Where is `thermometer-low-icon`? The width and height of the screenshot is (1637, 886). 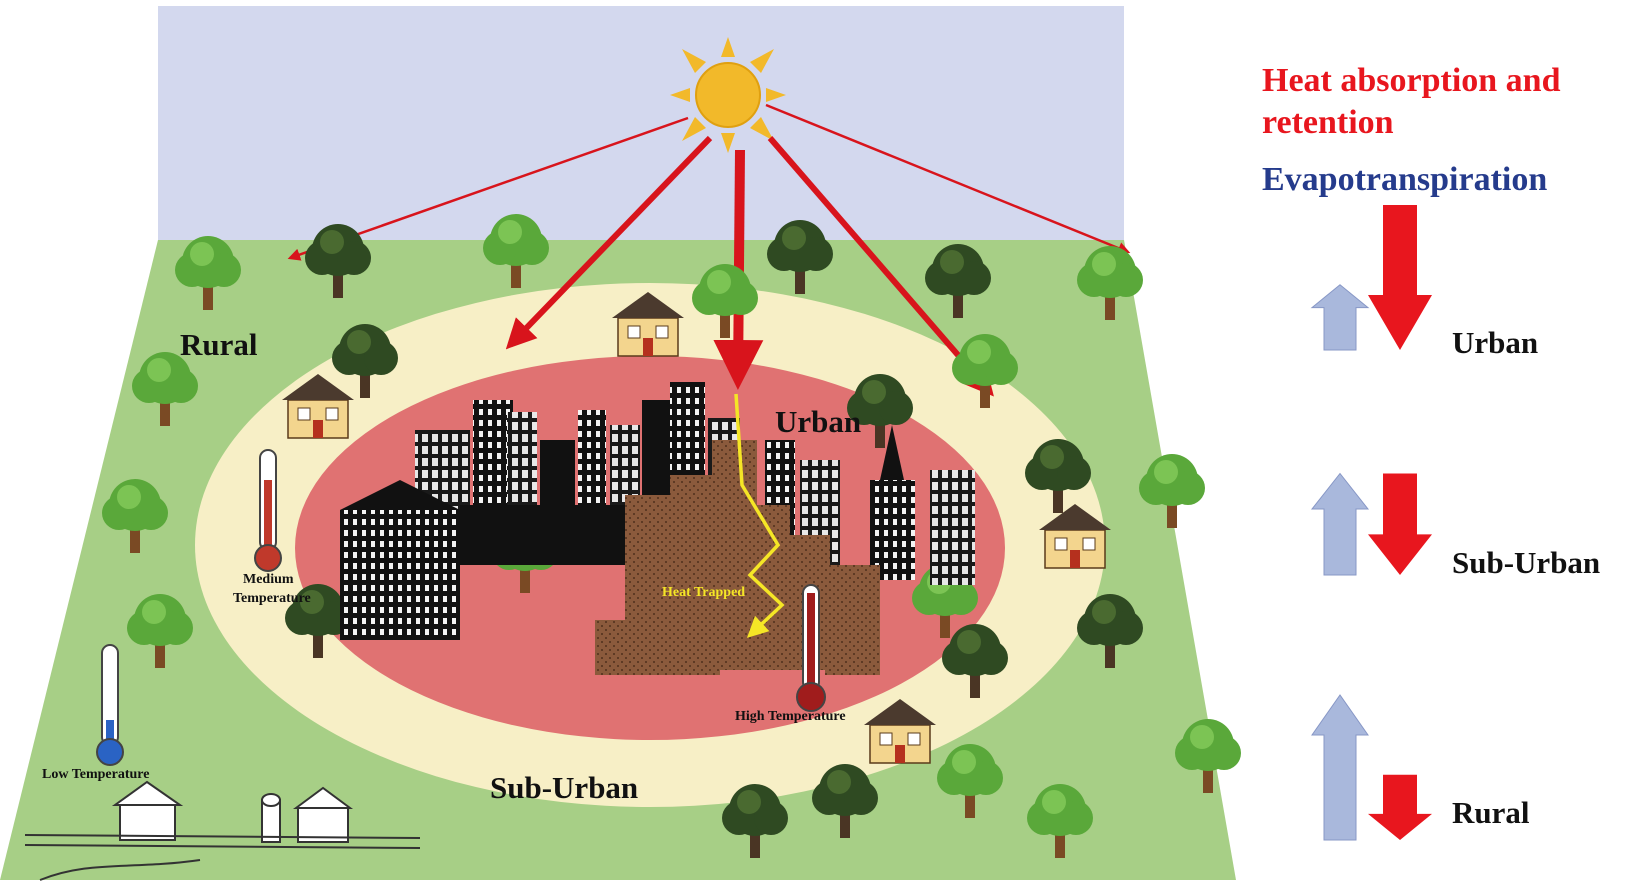 thermometer-low-icon is located at coordinates (110, 705).